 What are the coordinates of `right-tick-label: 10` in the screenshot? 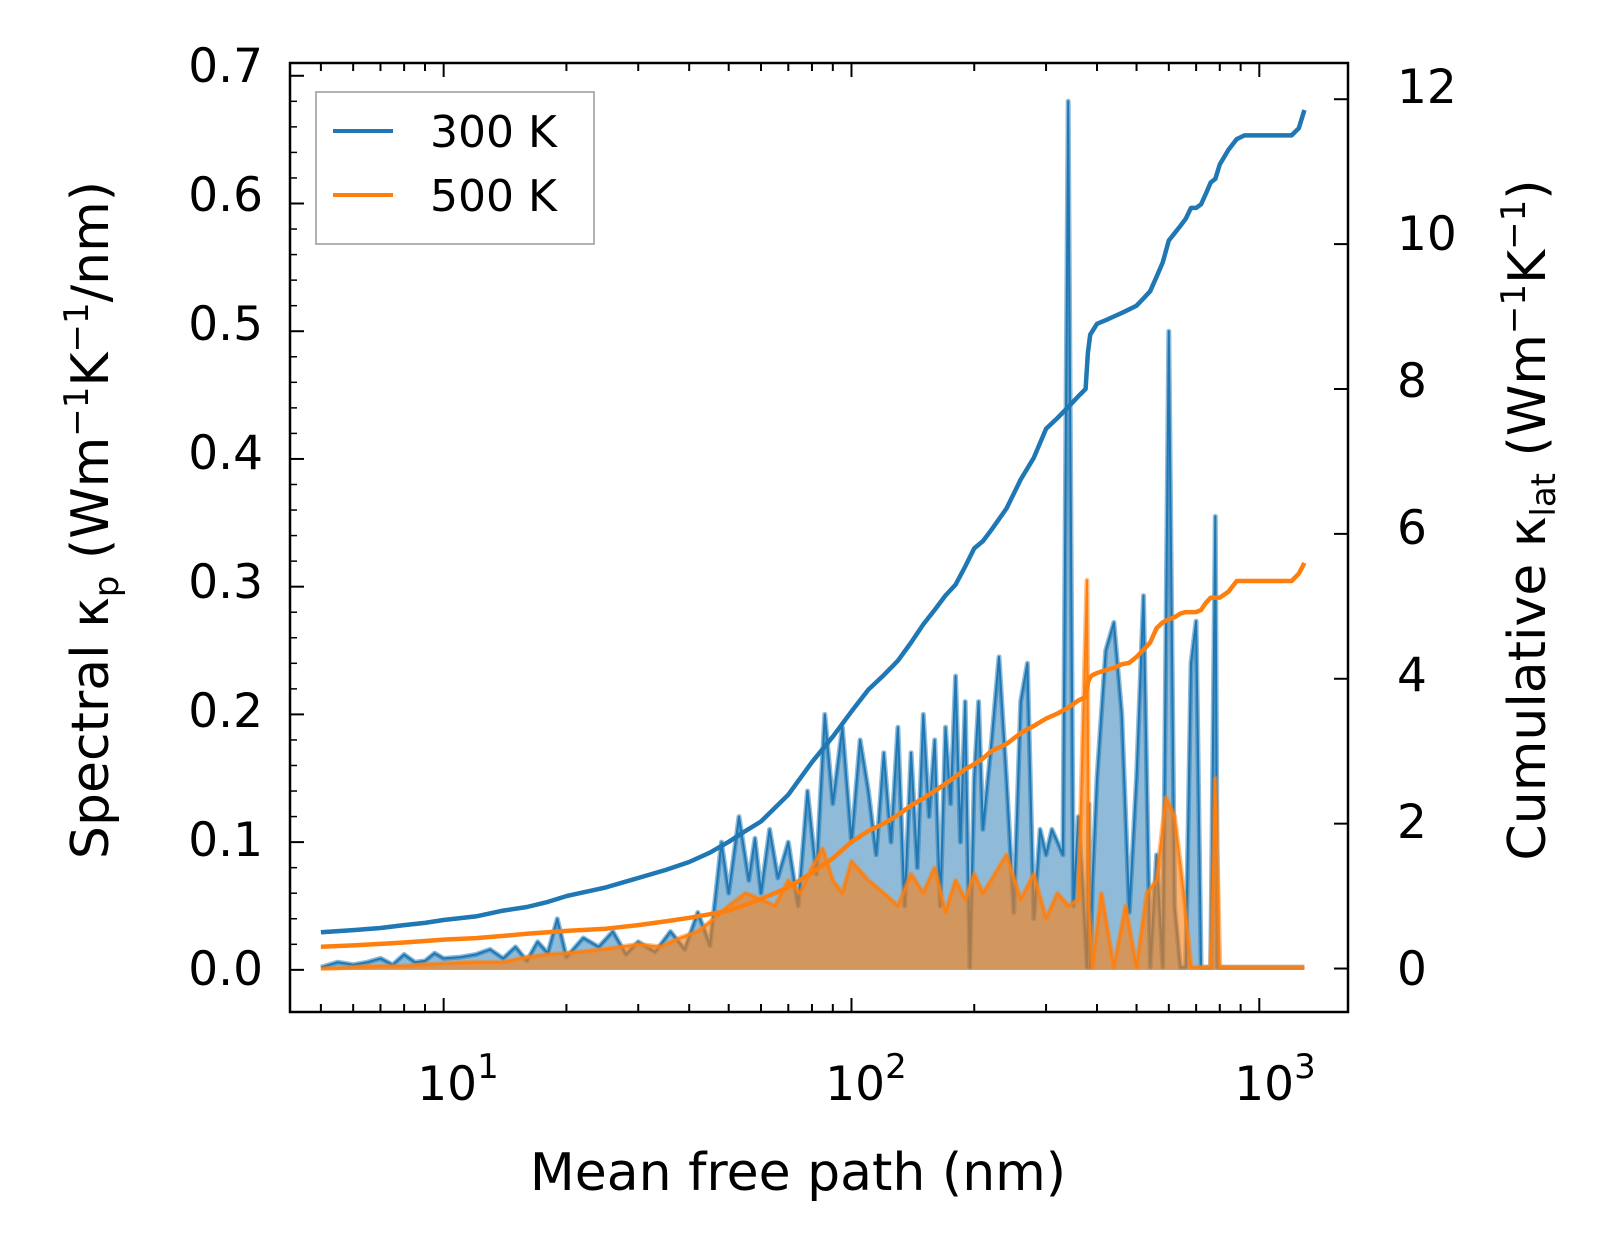 It's located at (1427, 234).